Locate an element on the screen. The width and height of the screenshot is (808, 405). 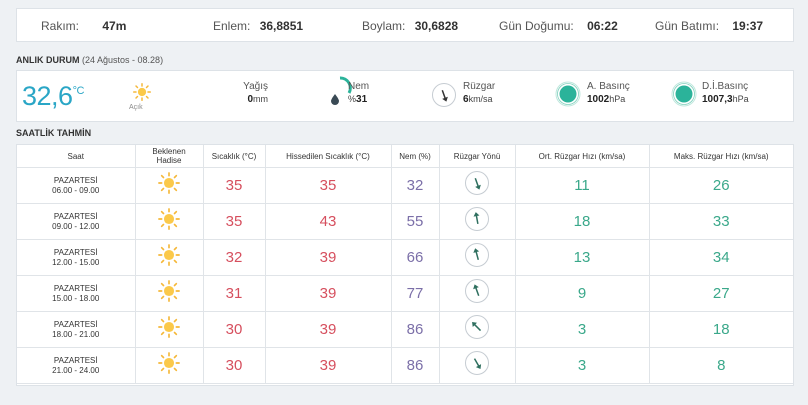
header-max-wind: Maks. Rüzgar Hızı (km/sa) is located at coordinates (721, 156).